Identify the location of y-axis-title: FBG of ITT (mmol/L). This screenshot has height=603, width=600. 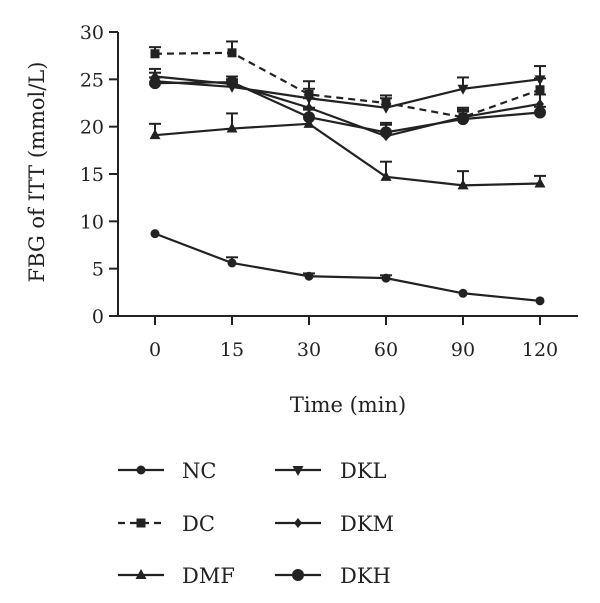
(37, 172).